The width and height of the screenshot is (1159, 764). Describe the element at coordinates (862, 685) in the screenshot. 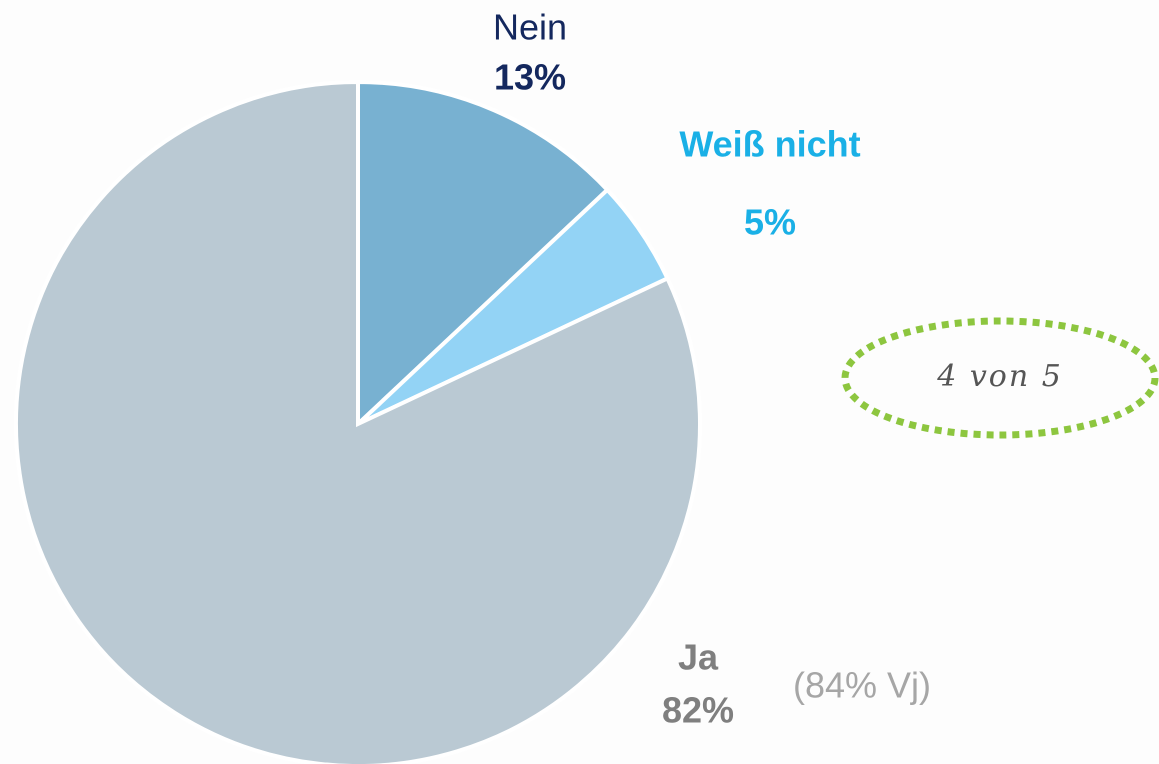

I see `annotation: (84% Vj)` at that location.